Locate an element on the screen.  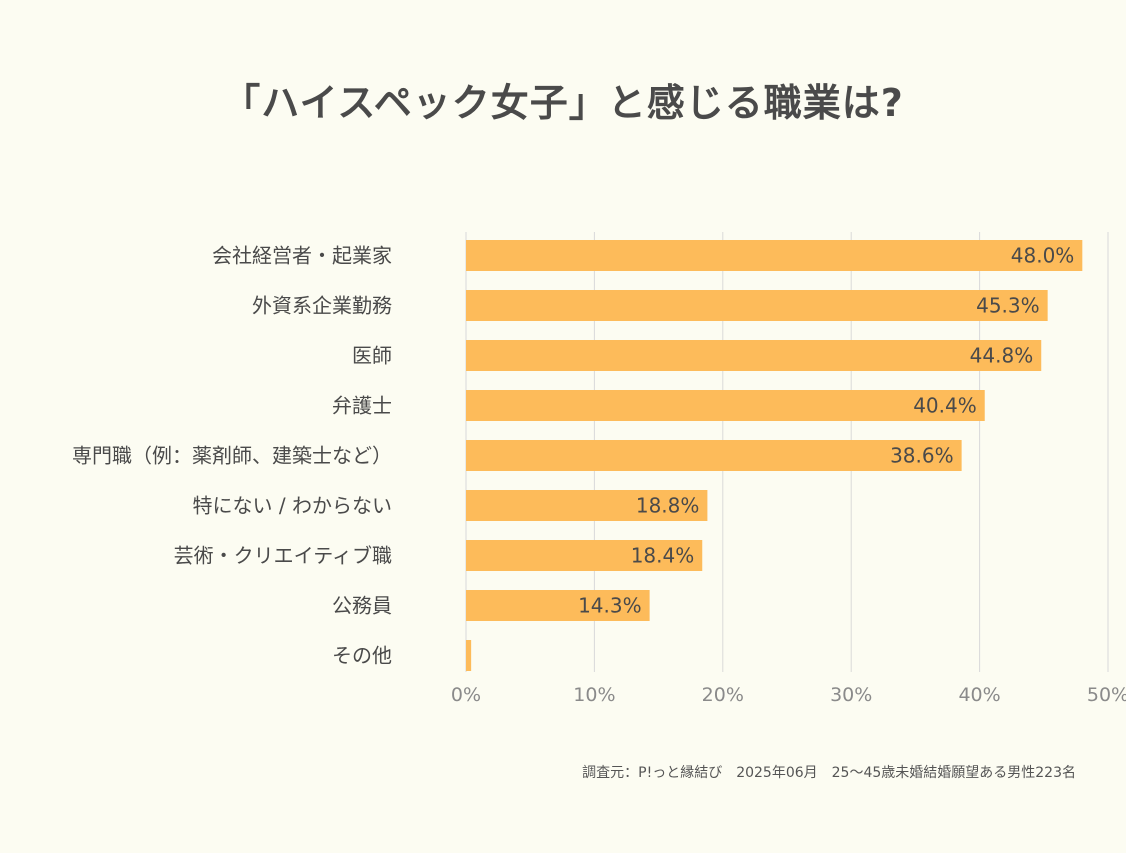
category-label: 医師 is located at coordinates (372, 356).